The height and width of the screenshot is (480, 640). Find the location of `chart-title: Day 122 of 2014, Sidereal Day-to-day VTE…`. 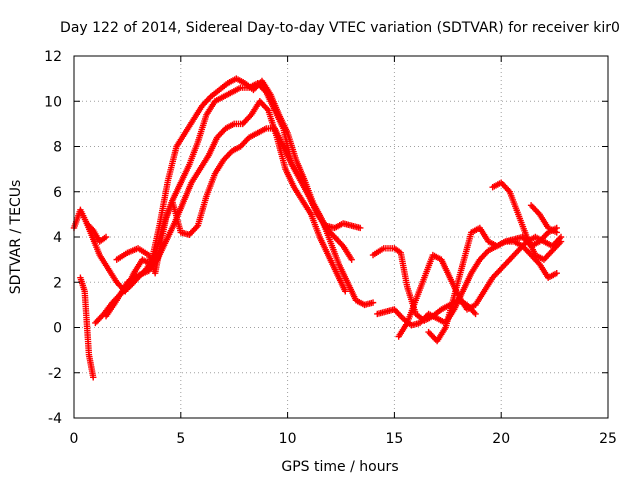

chart-title: Day 122 of 2014, Sidereal Day-to-day VTE… is located at coordinates (340, 28).